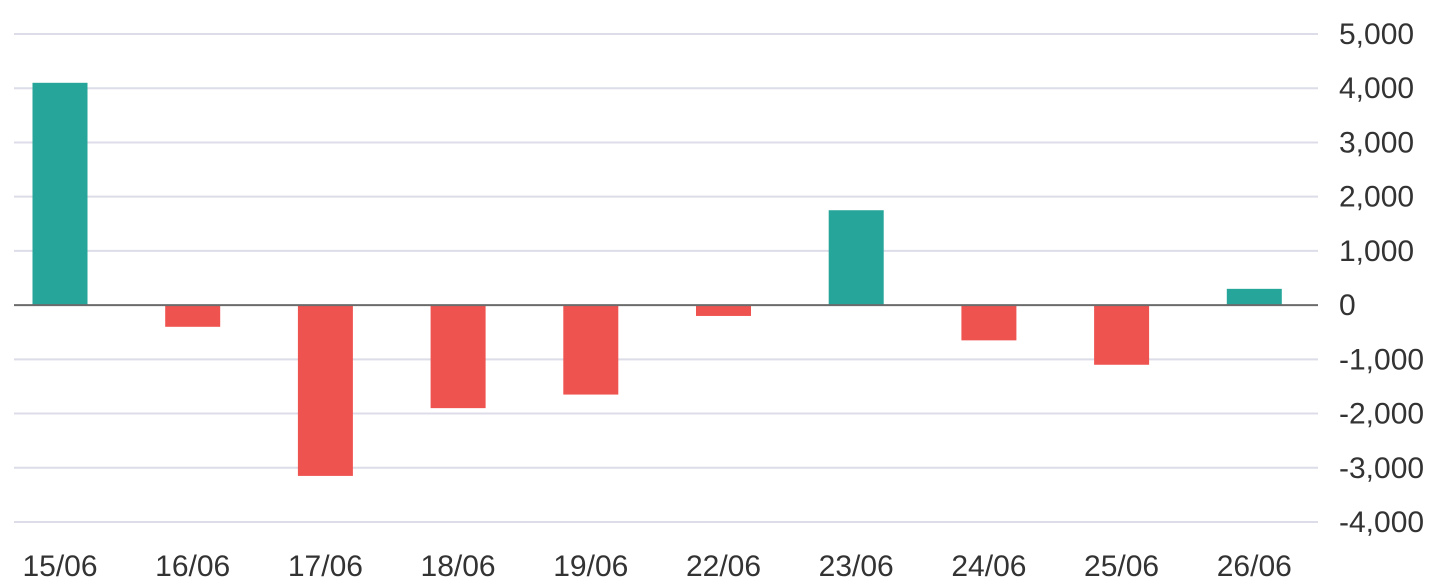 The image size is (1448, 580). I want to click on x-tick-label: 23/06, so click(856, 565).